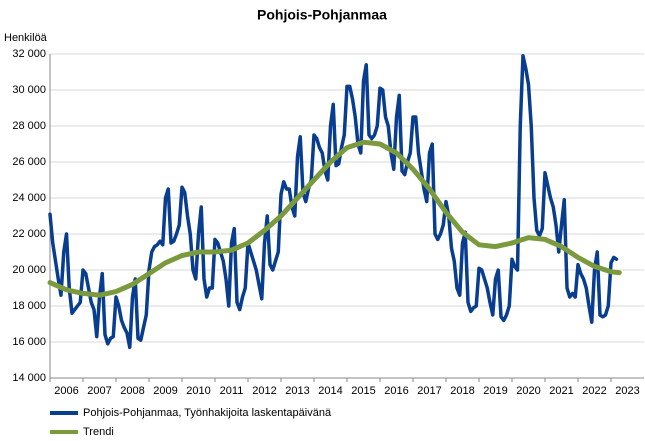 The width and height of the screenshot is (645, 441). What do you see at coordinates (29, 90) in the screenshot?
I see `y-tick-label: 30 000` at bounding box center [29, 90].